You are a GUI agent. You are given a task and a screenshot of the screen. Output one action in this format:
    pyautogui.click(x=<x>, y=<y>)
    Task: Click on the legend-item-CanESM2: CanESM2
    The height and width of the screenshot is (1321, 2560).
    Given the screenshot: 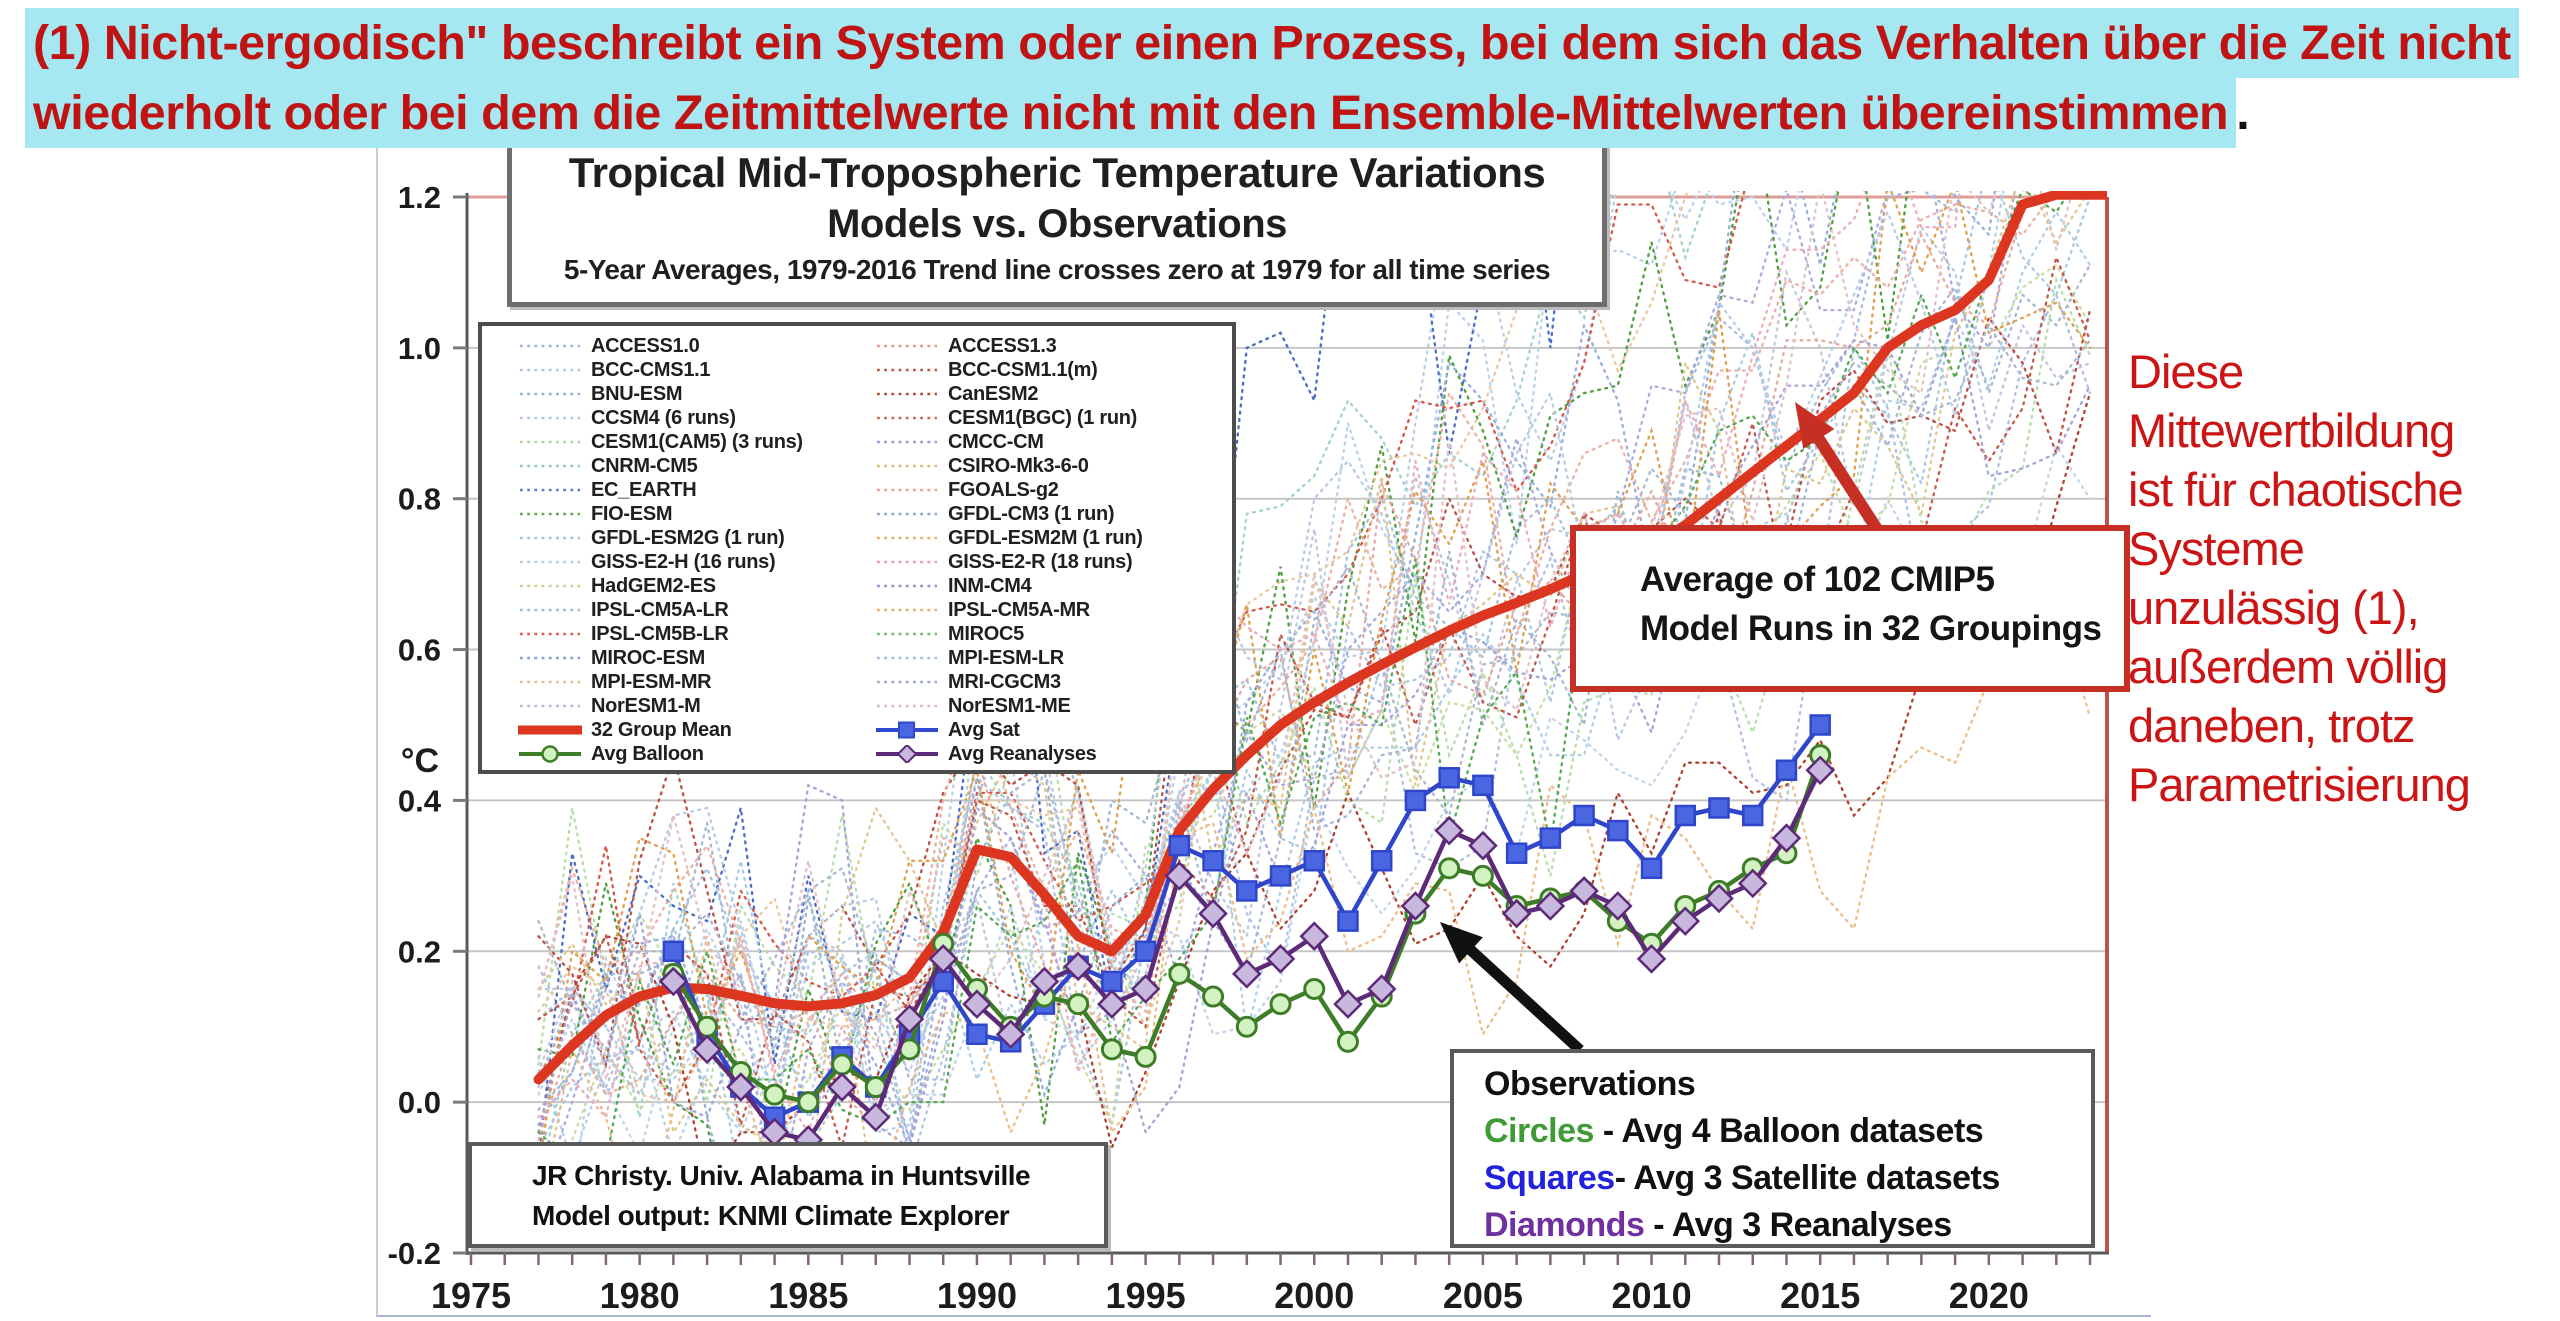 What is the action you would take?
    pyautogui.click(x=1053, y=394)
    